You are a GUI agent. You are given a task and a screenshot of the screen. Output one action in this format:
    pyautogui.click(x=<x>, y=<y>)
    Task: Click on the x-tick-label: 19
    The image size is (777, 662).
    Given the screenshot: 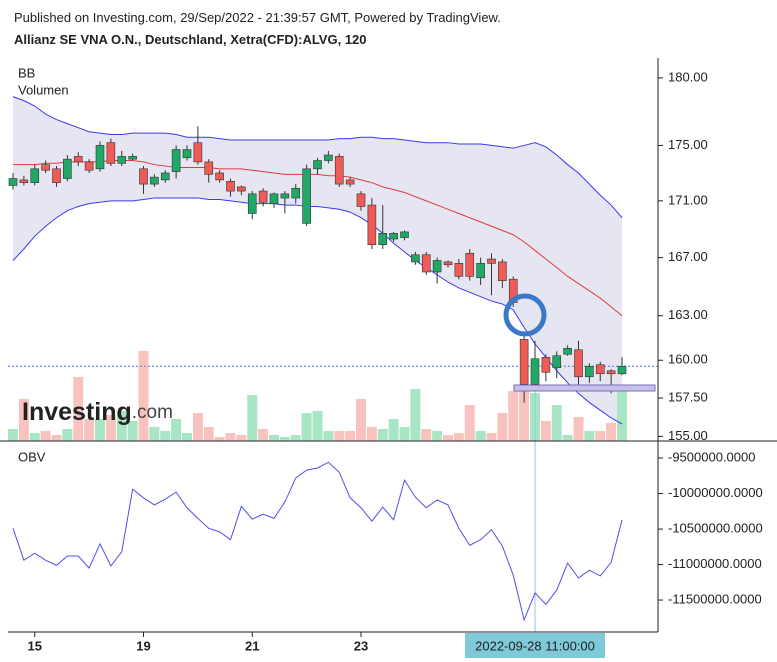 What is the action you would take?
    pyautogui.click(x=143, y=645)
    